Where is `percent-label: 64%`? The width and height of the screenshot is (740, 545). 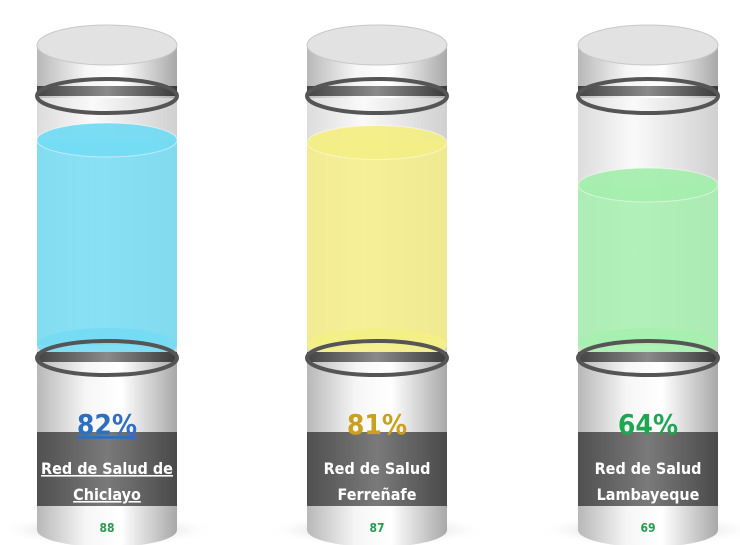 percent-label: 64% is located at coordinates (648, 424).